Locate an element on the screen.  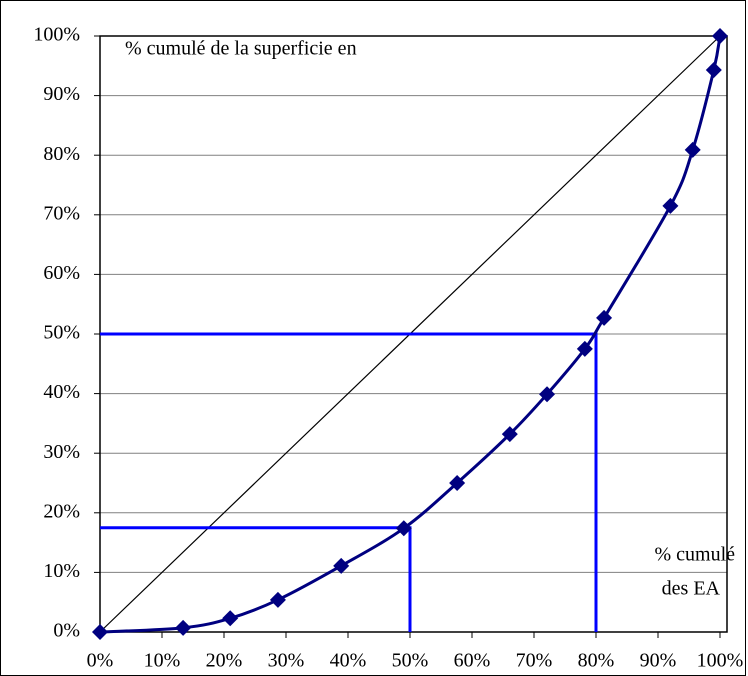
y-tick-label: 70% is located at coordinates (61, 213).